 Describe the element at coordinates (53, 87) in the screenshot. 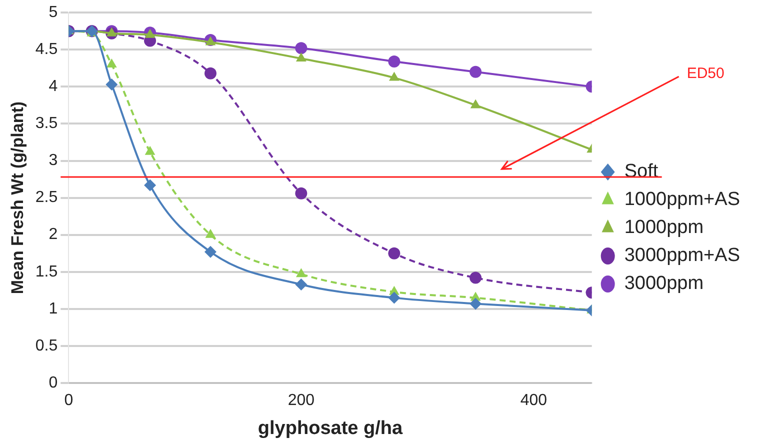

I see `y-tick-label: 4` at that location.